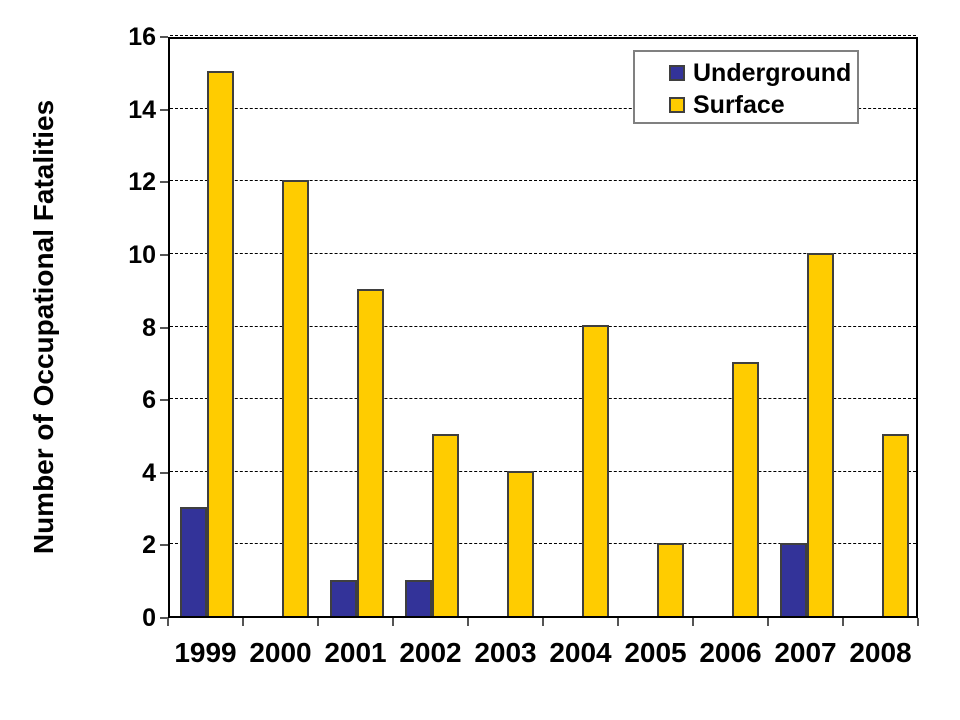 The height and width of the screenshot is (720, 960). I want to click on bar-surface-2003, so click(520, 543).